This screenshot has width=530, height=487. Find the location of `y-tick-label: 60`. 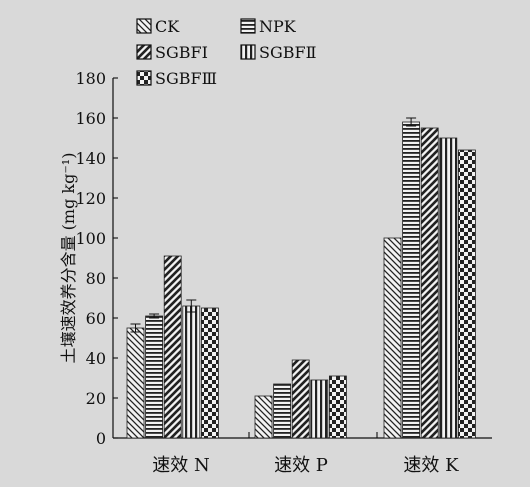

y-tick-label: 60 is located at coordinates (96, 318).